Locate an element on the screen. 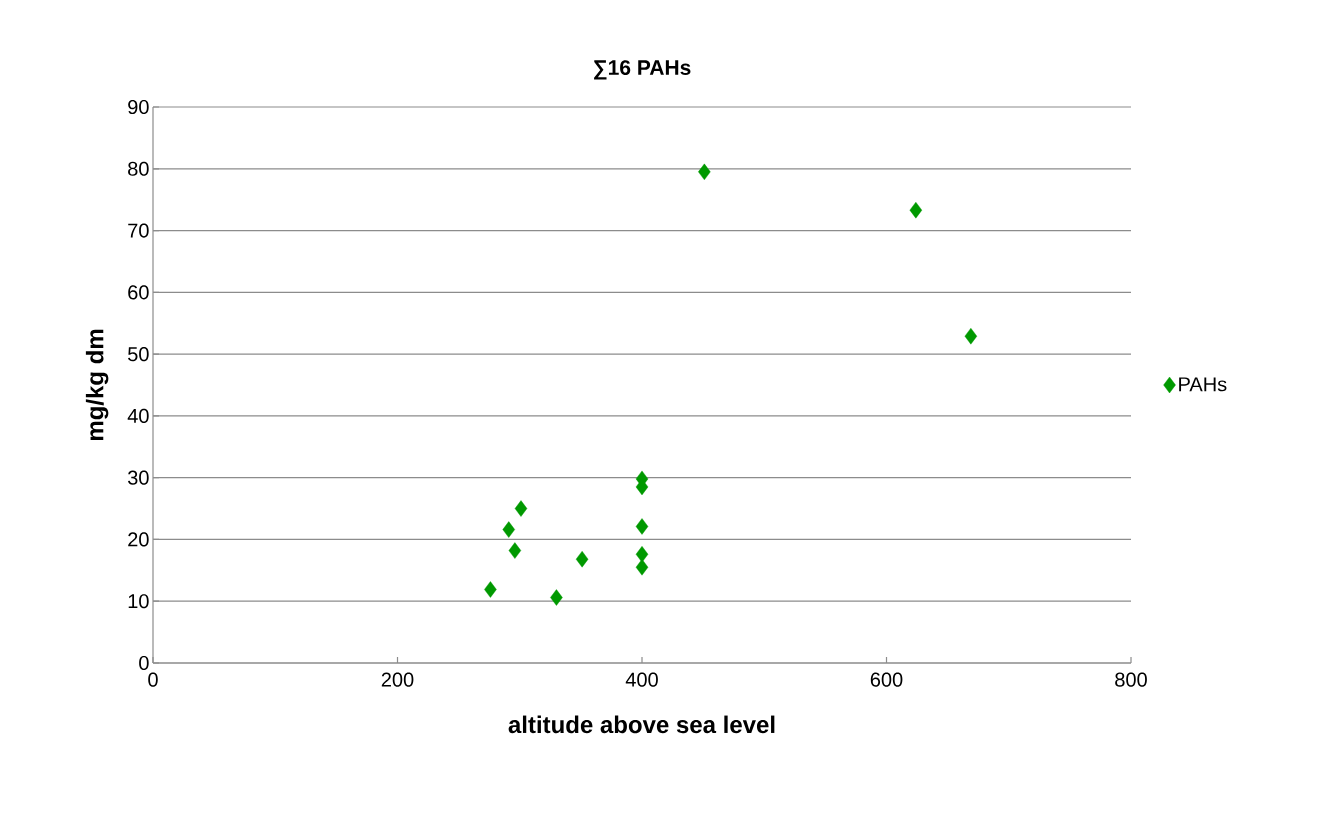  y-tick-label: 0 is located at coordinates (144, 663).